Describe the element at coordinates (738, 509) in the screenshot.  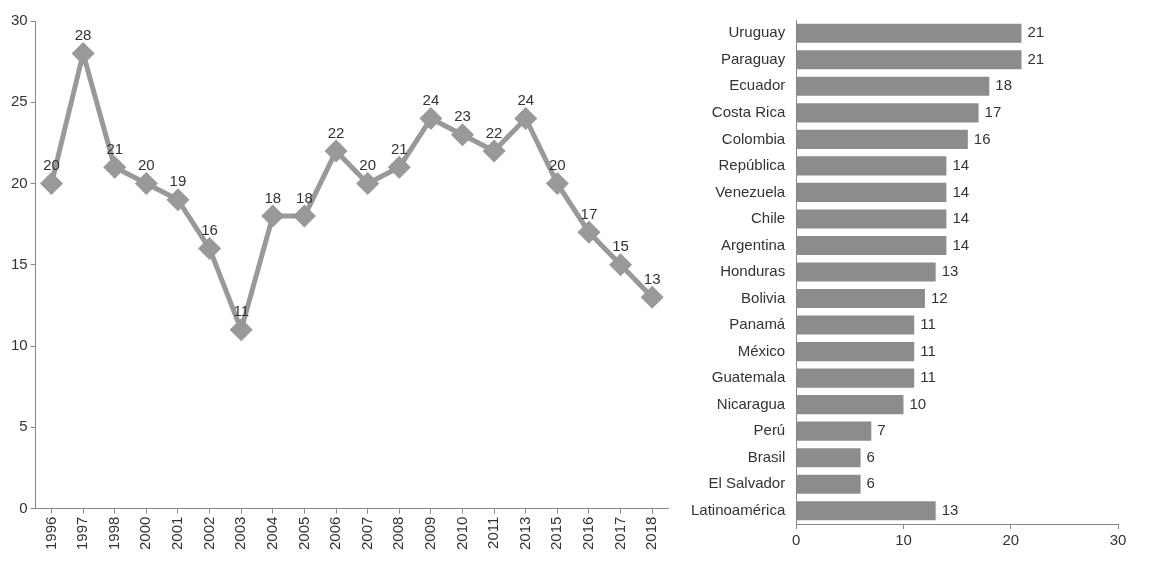
I see `y-tick-label: Latinoamérica` at that location.